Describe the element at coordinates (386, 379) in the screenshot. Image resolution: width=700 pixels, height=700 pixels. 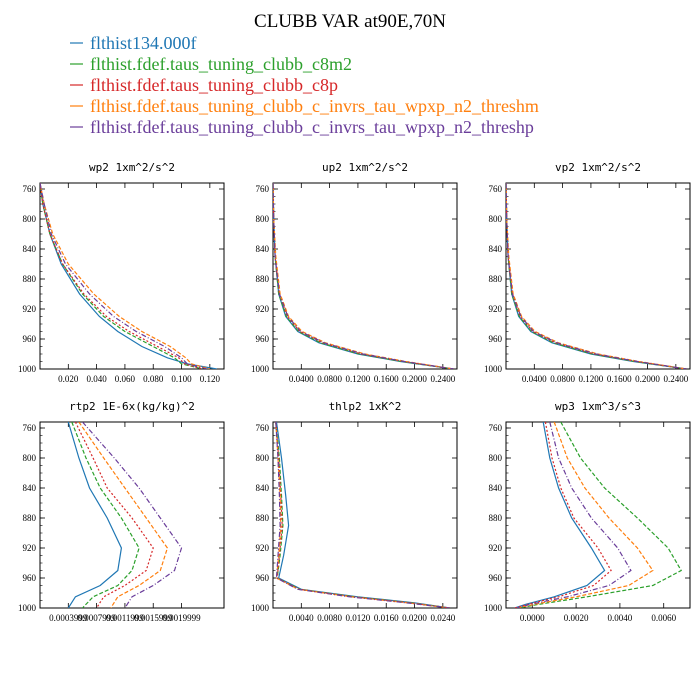
I see `x-tick-label-1-3: 0.1600` at that location.